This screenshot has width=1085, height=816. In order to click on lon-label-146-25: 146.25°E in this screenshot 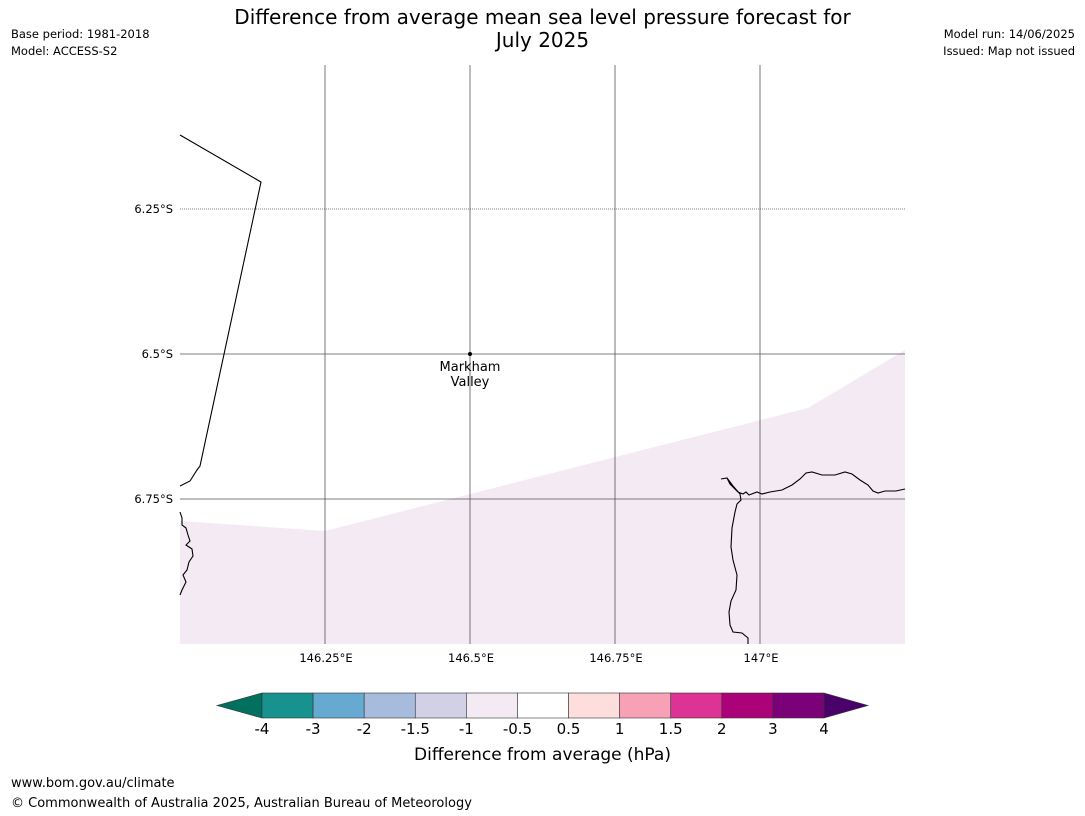, I will do `click(326, 658)`.